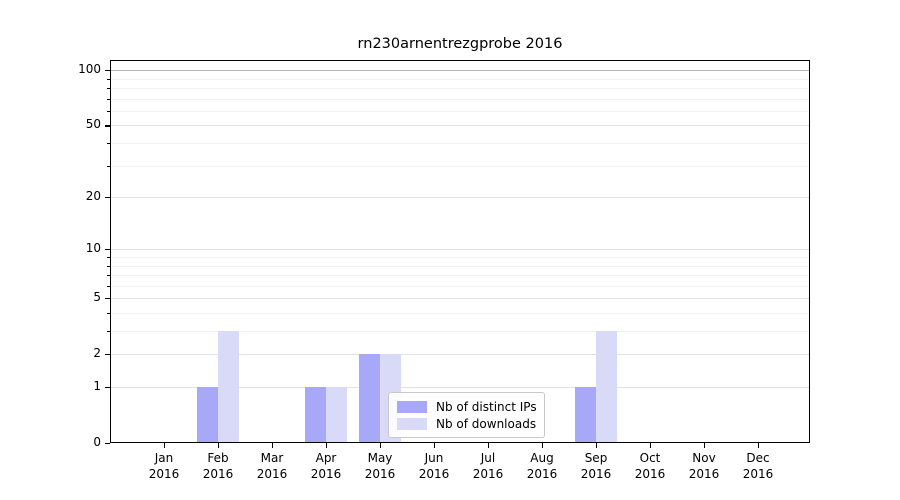  Describe the element at coordinates (650, 458) in the screenshot. I see `x-tick-month: Oct` at that location.